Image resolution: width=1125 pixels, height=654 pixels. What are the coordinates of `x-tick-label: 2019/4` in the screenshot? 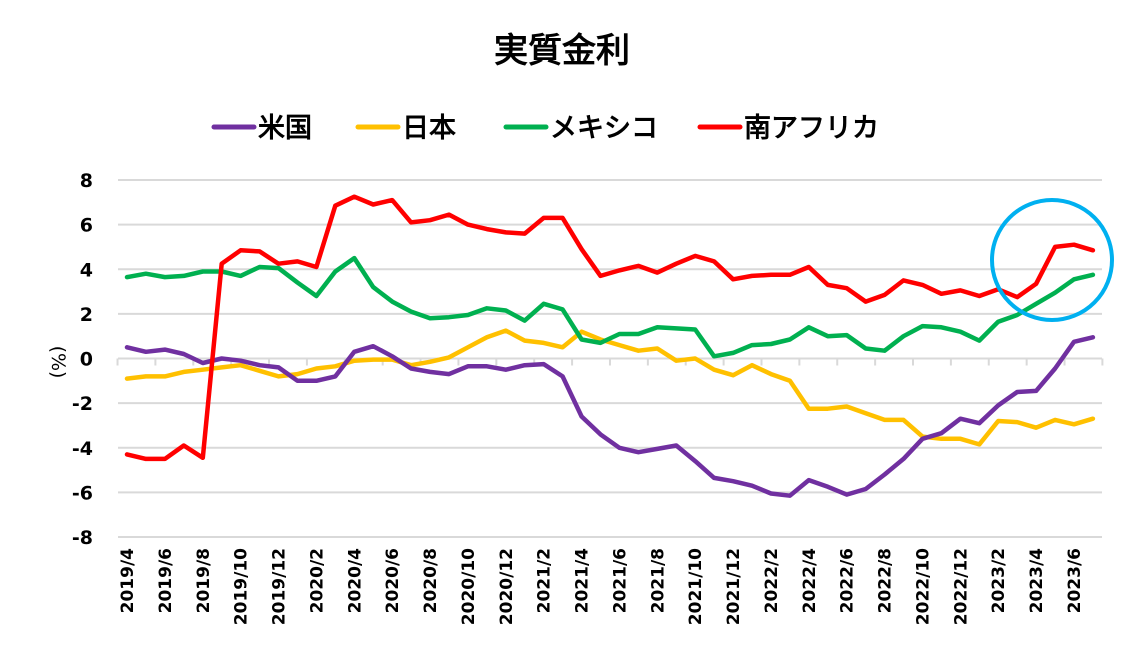 It's located at (128, 581).